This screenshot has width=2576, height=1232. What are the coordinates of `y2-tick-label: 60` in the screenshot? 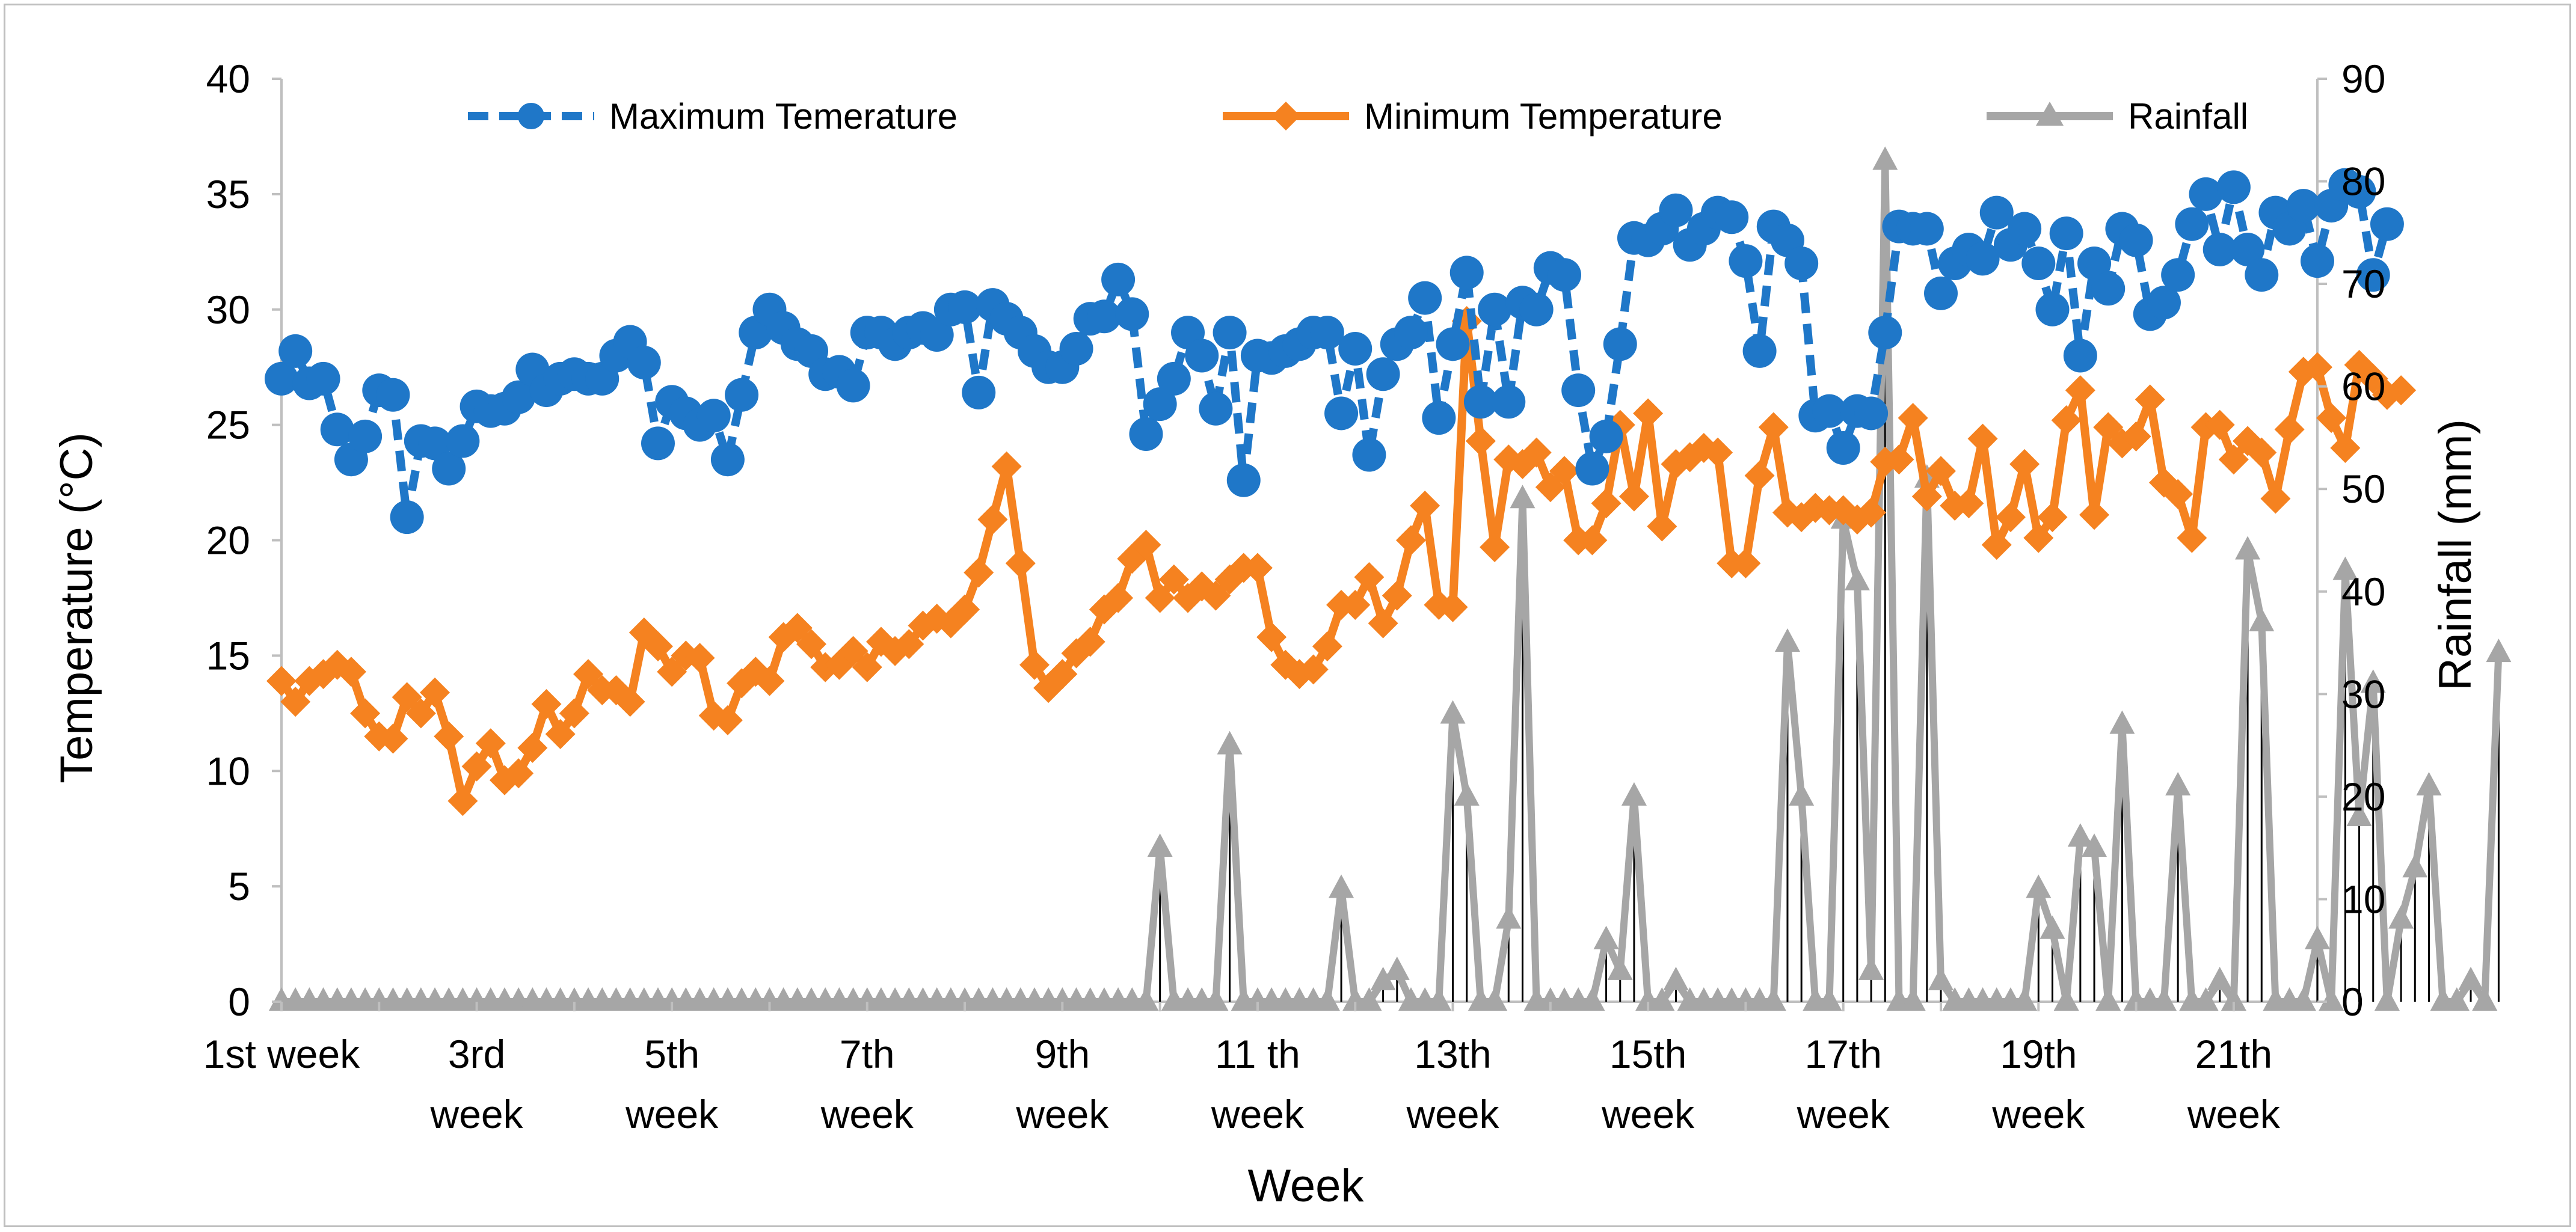 It's located at (2363, 386).